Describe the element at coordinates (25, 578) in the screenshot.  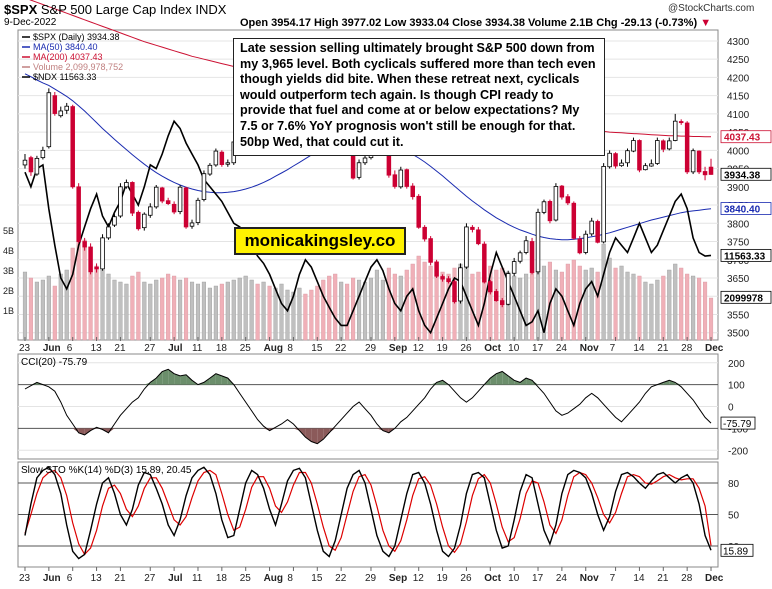
I see `bottom-x-tick-label: 23` at that location.